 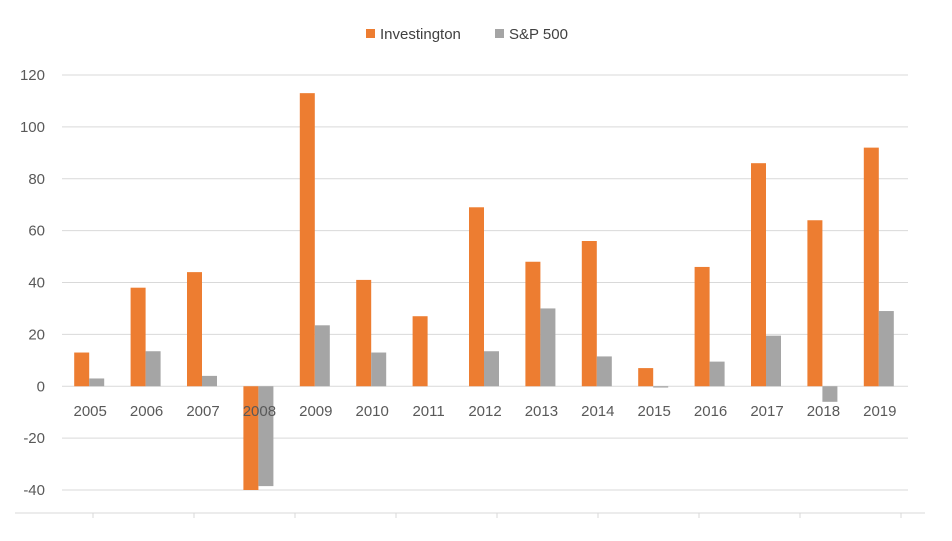 What do you see at coordinates (34, 438) in the screenshot?
I see `y-tick-label: -20` at bounding box center [34, 438].